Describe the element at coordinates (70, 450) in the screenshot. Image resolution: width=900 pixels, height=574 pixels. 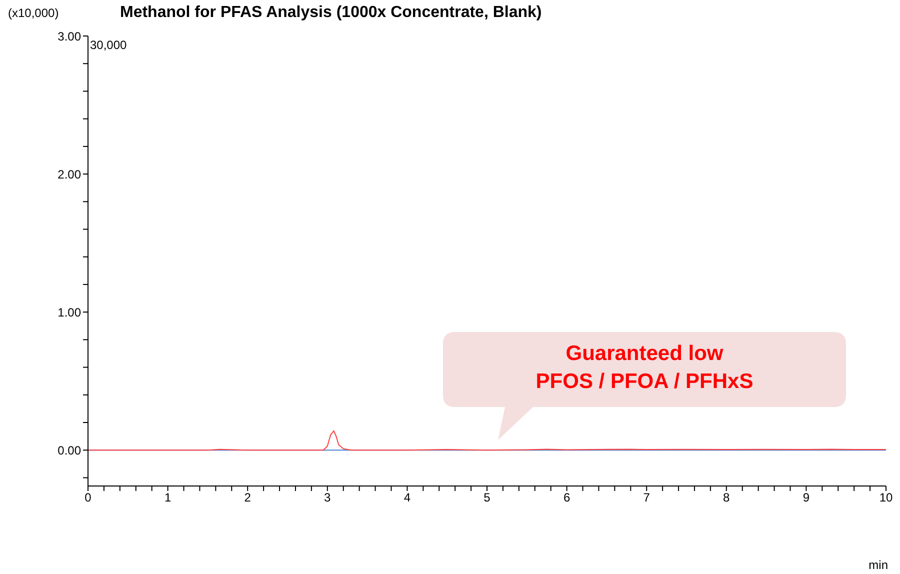
I see `y-tick-label: 0.00` at that location.